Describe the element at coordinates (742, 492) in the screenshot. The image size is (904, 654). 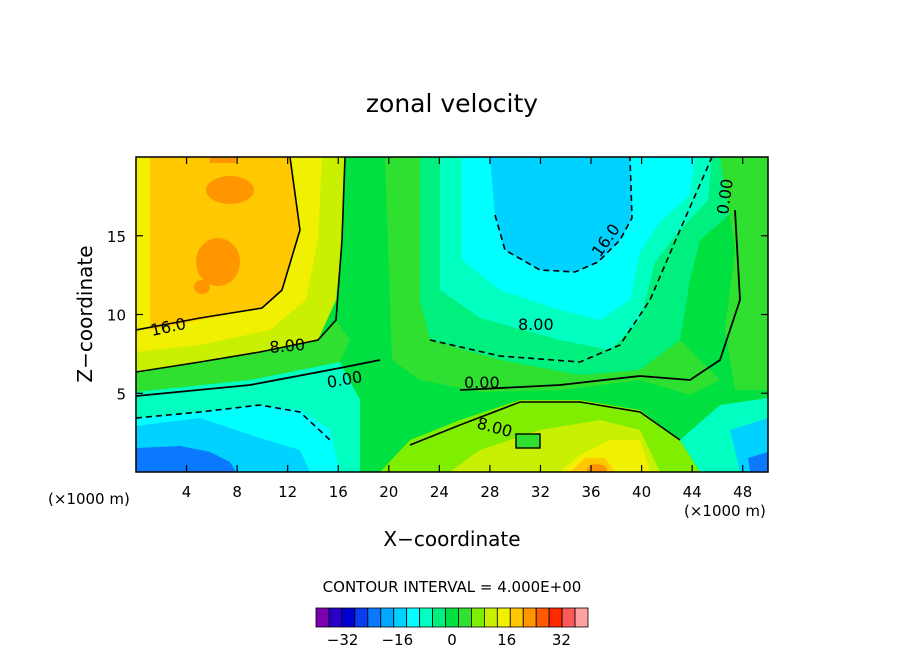
I see `x-tick-label: 48` at that location.